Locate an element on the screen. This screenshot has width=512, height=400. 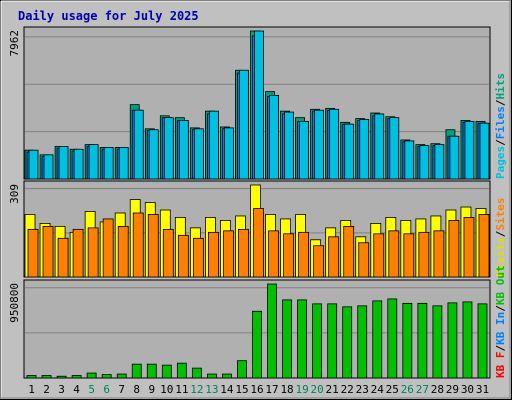
legend-mid: Visits/Sites is located at coordinates (500, 238).